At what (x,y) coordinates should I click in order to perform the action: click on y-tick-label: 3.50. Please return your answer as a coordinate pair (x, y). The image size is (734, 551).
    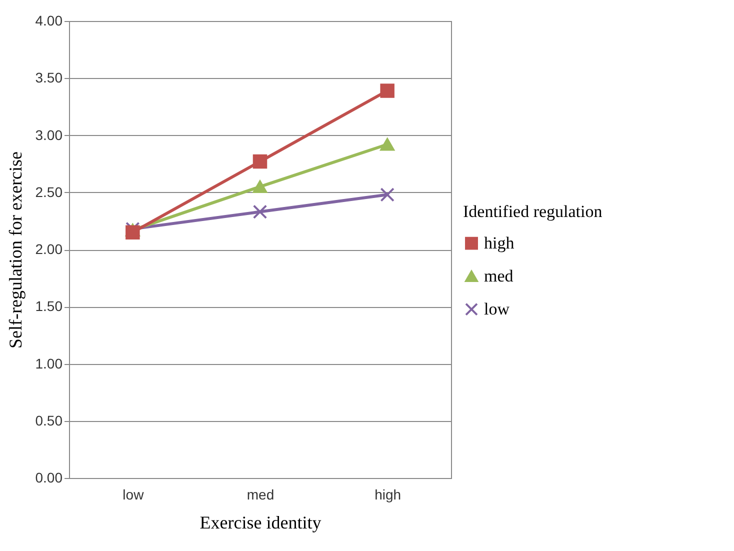
    Looking at the image, I should click on (49, 78).